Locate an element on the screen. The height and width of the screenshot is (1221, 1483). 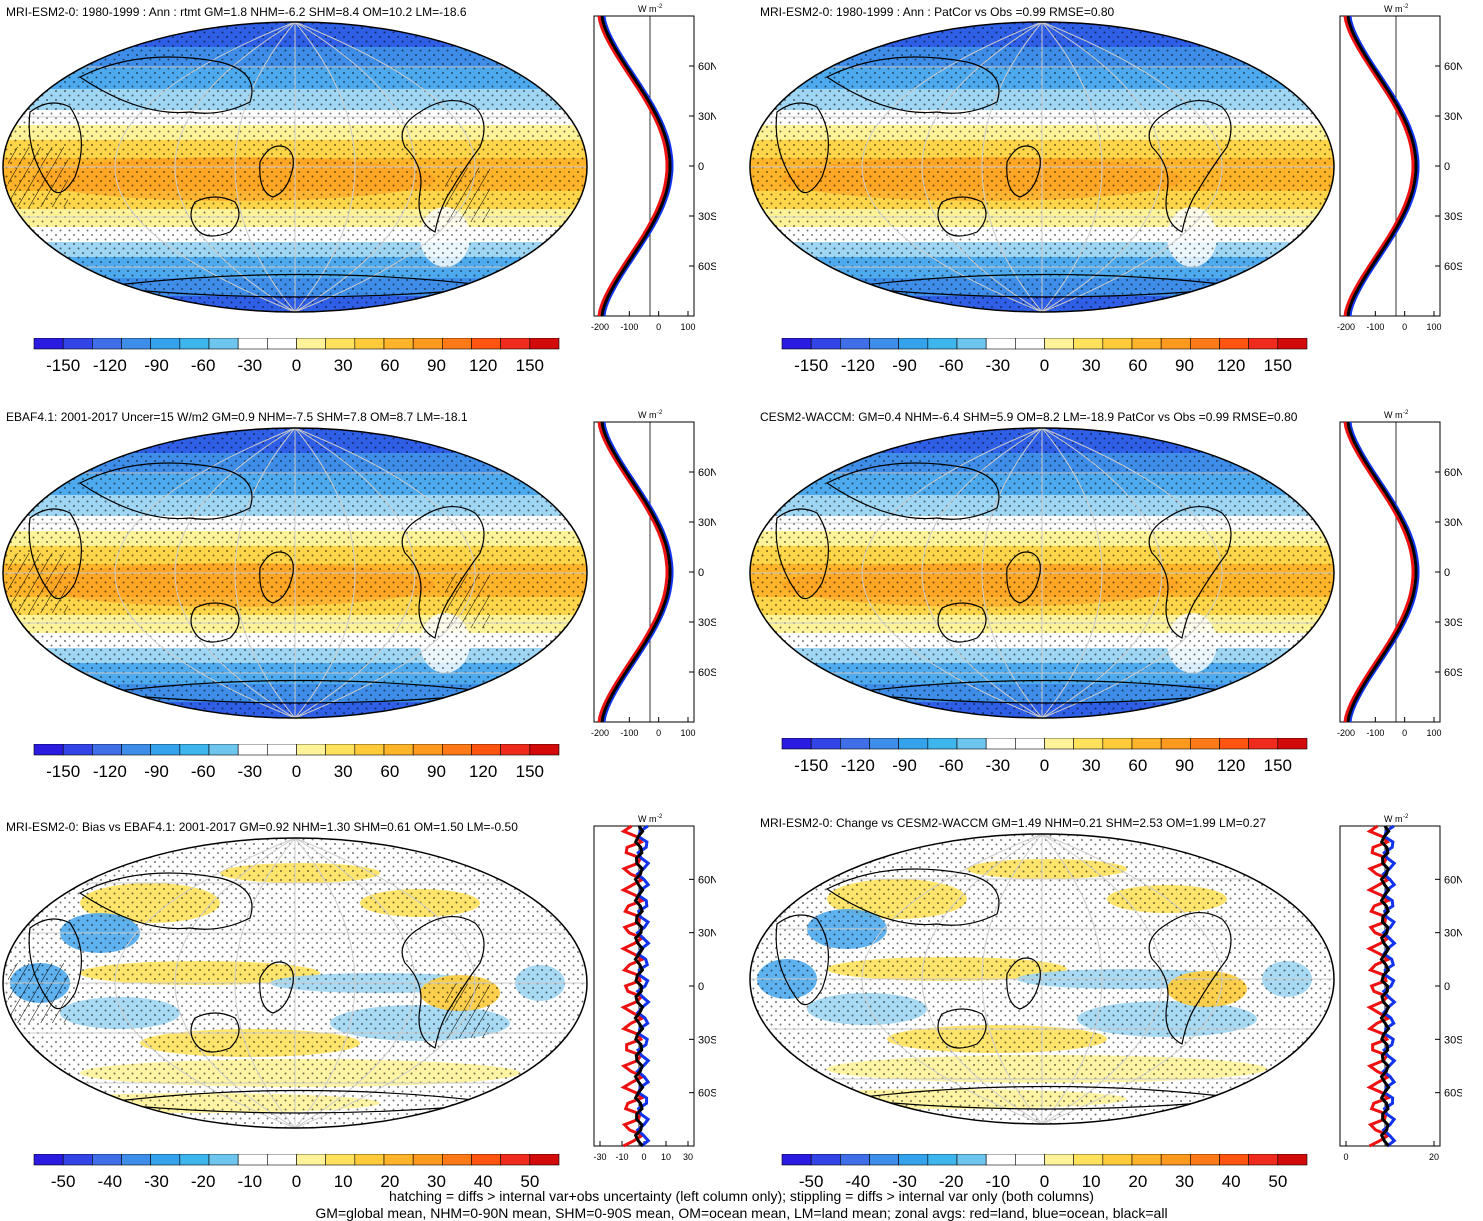
colorbar-tick-label: 150 is located at coordinates (1278, 765).